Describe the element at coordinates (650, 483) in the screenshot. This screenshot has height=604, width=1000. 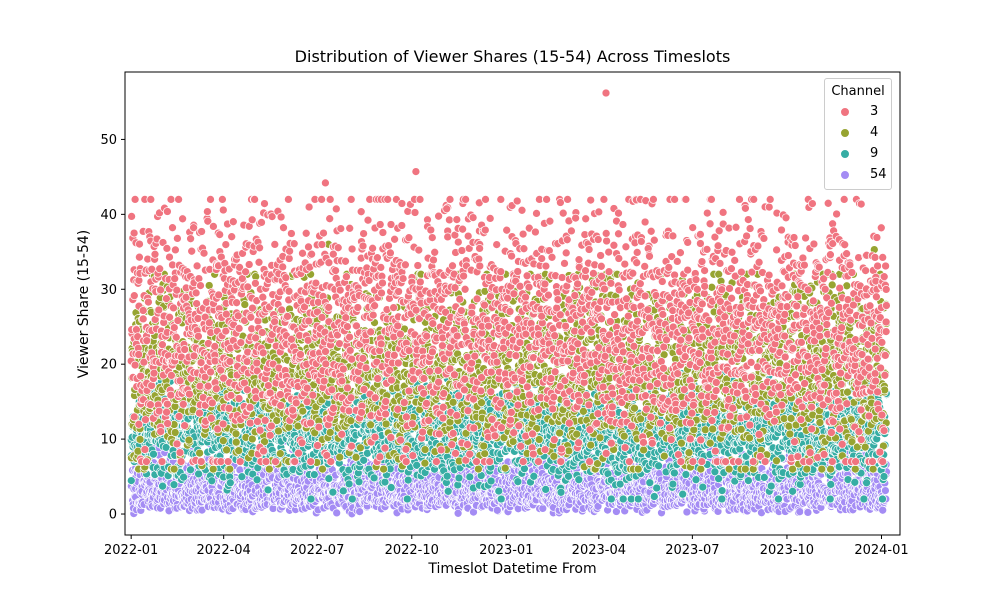
I see `point-ch9-2017` at that location.